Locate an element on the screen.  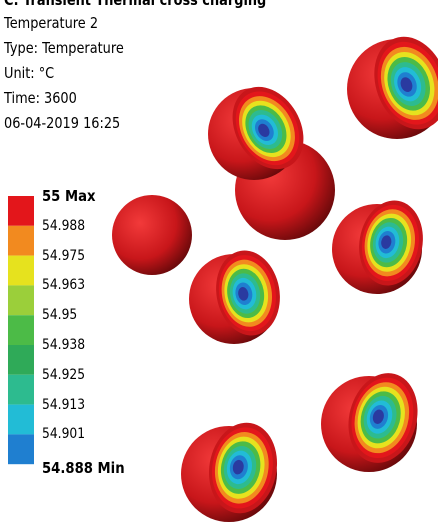
legend-label: 54.938 is located at coordinates (64, 345).